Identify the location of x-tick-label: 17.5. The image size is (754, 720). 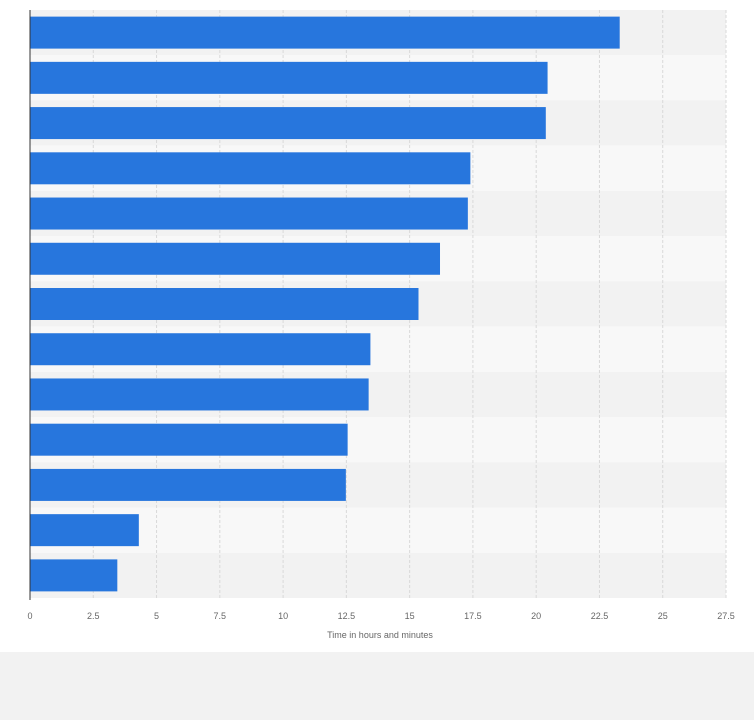
(473, 616).